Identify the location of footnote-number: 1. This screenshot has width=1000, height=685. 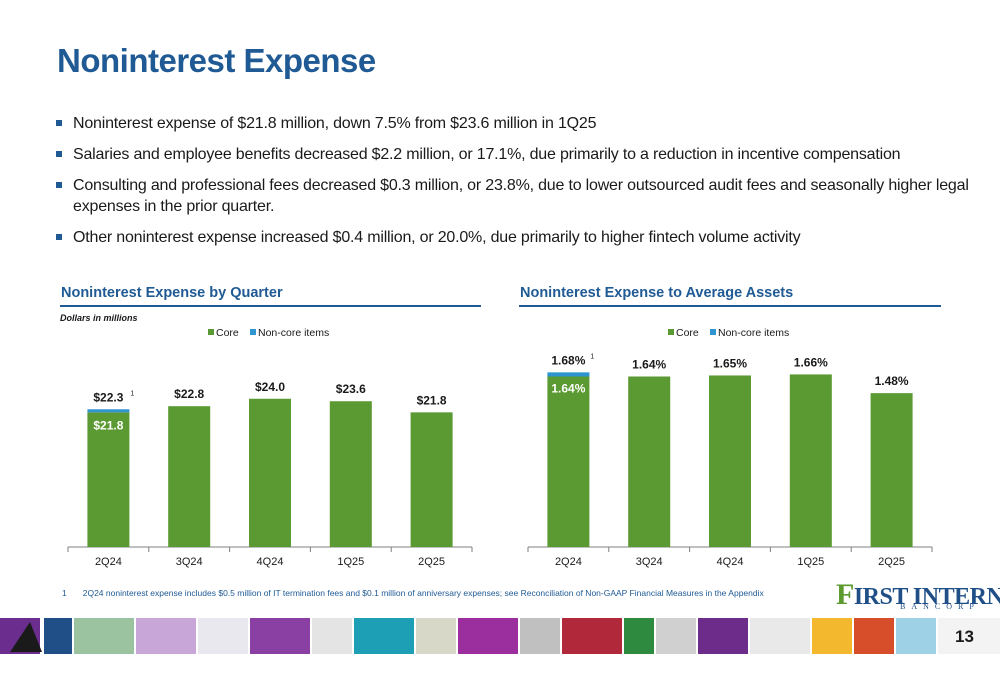
(64, 593).